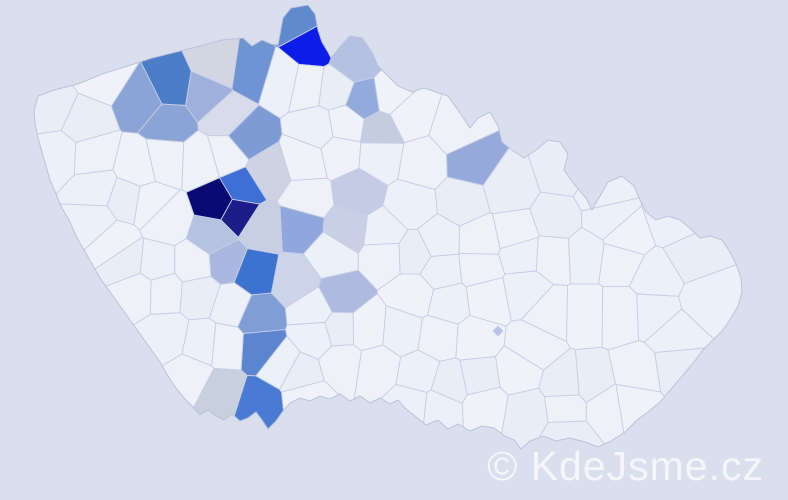 The height and width of the screenshot is (500, 788). I want to click on district-cell-highlighted-d11-north-bump-light, so click(417, 41).